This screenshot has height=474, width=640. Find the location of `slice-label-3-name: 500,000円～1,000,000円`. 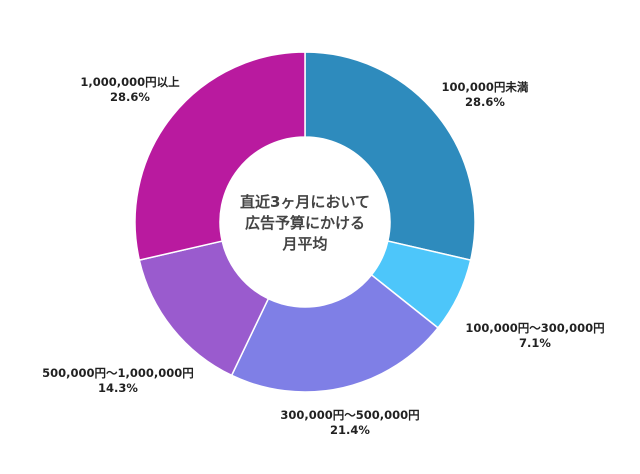

slice-label-3-name: 500,000円～1,000,000円 is located at coordinates (118, 373).